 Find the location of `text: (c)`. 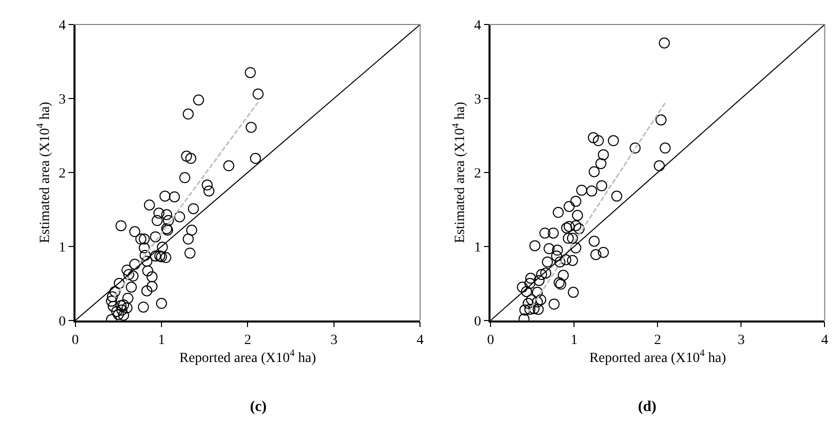

text: (c) is located at coordinates (258, 407).